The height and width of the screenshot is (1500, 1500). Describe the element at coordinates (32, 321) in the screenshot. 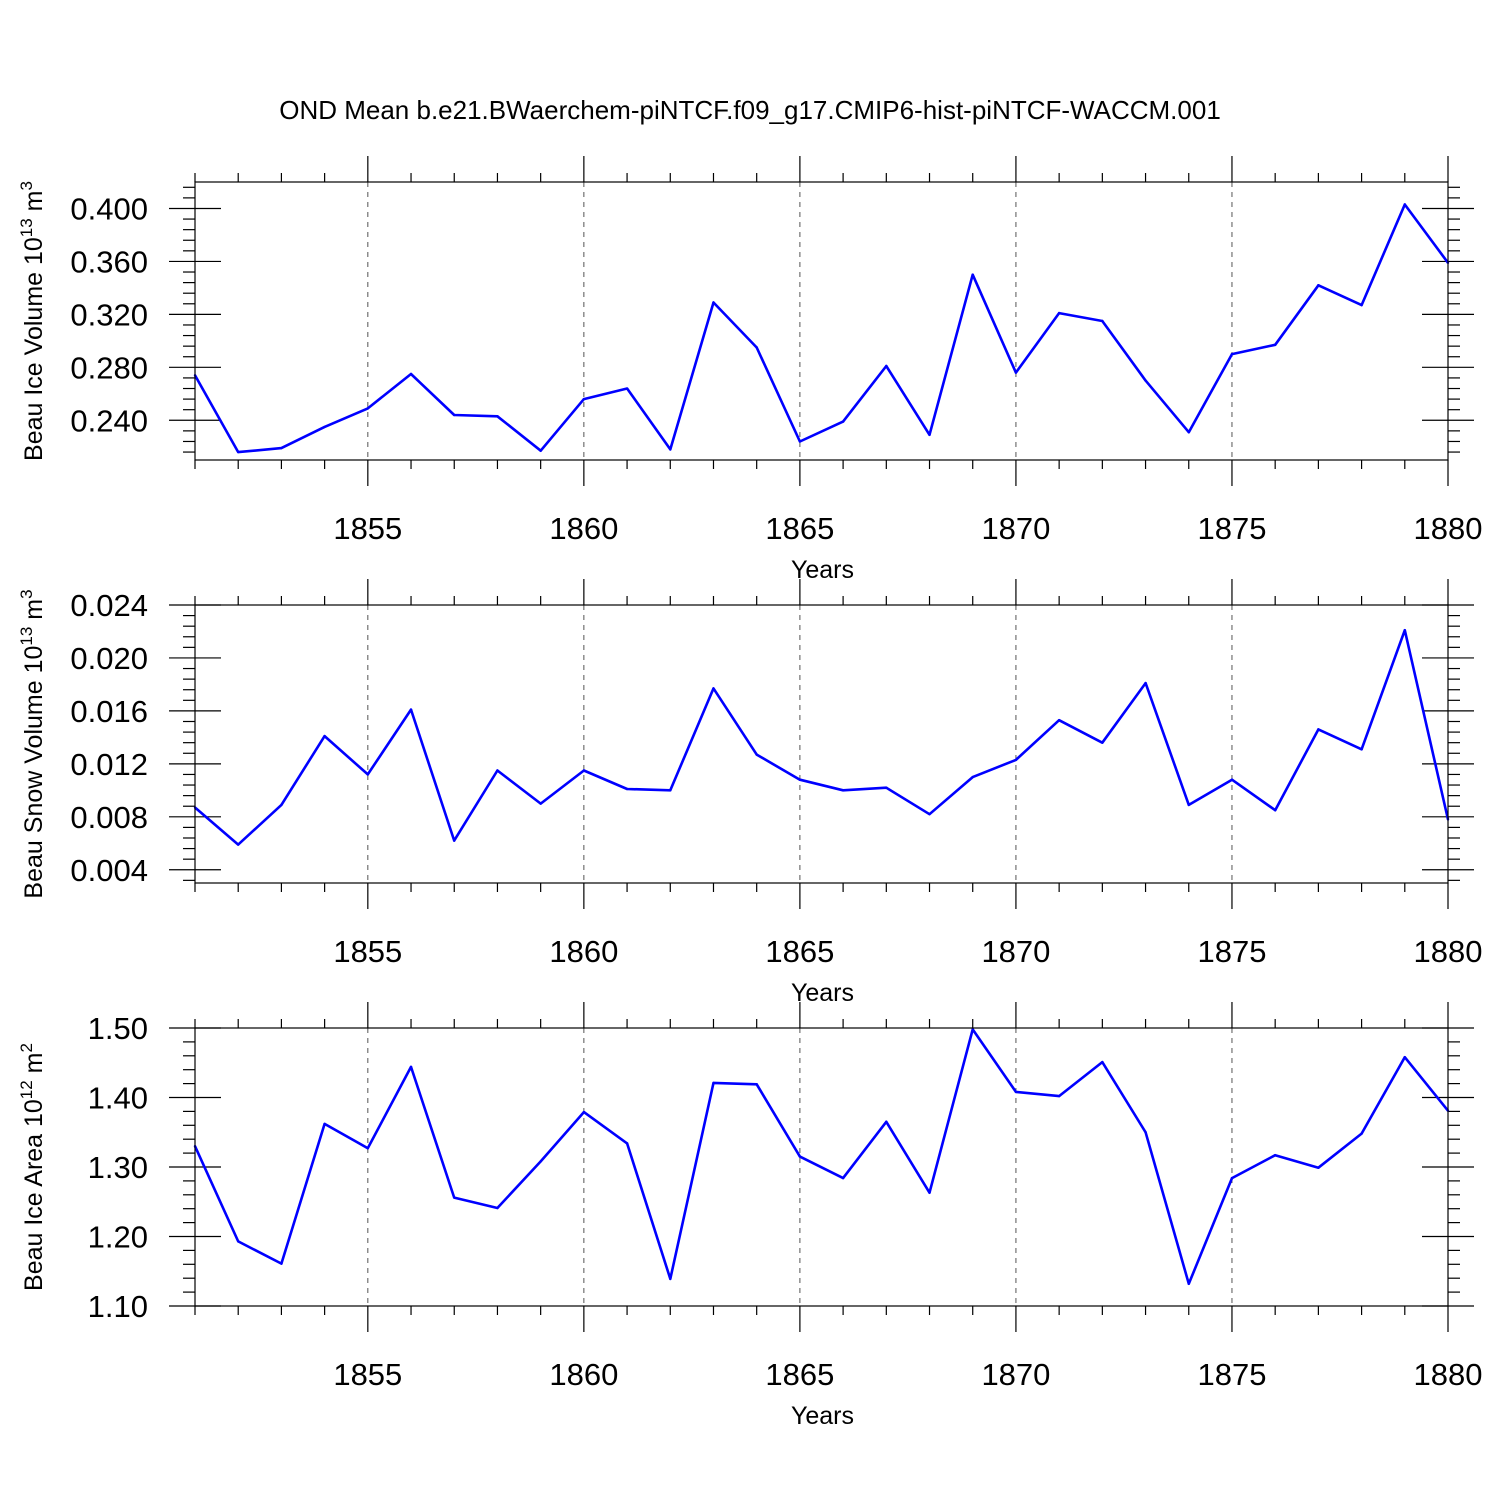

I see `y-axis-title: Beau Ice Volume 1013 m3` at that location.